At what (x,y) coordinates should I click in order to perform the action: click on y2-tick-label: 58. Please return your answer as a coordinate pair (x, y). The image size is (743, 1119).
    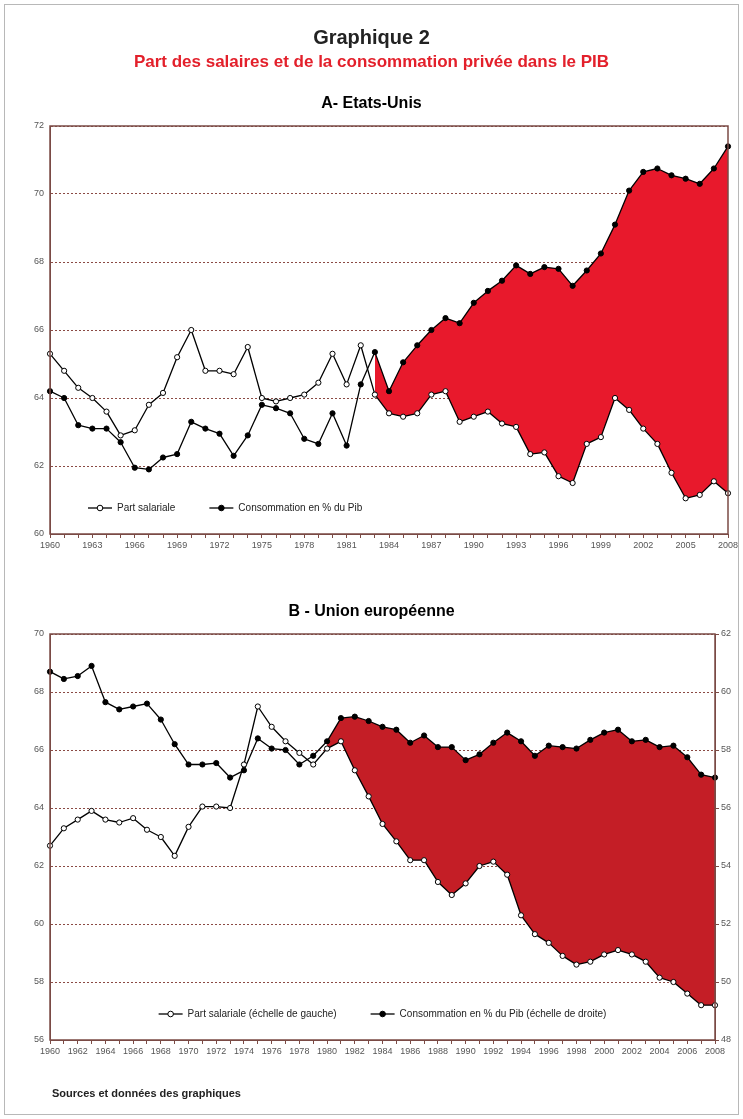
    Looking at the image, I should click on (726, 749).